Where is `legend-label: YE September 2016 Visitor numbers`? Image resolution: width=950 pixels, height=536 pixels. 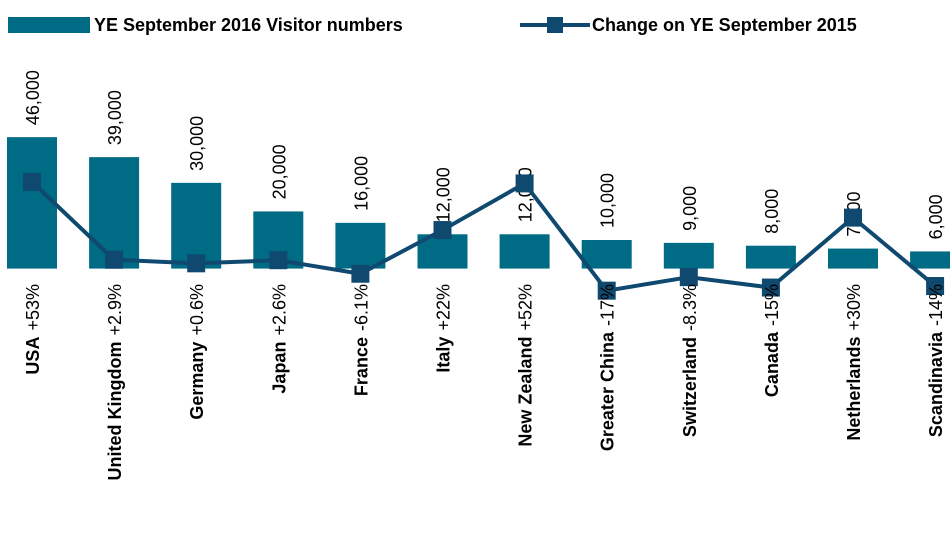
legend-label: YE September 2016 Visitor numbers is located at coordinates (248, 25).